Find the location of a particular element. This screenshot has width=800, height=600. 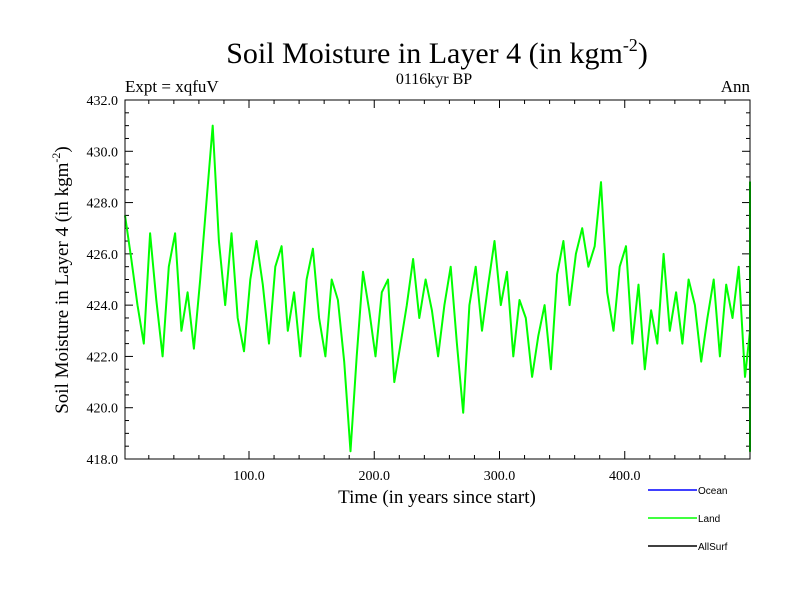

y-tick-label: 418.0 is located at coordinates (103, 460).